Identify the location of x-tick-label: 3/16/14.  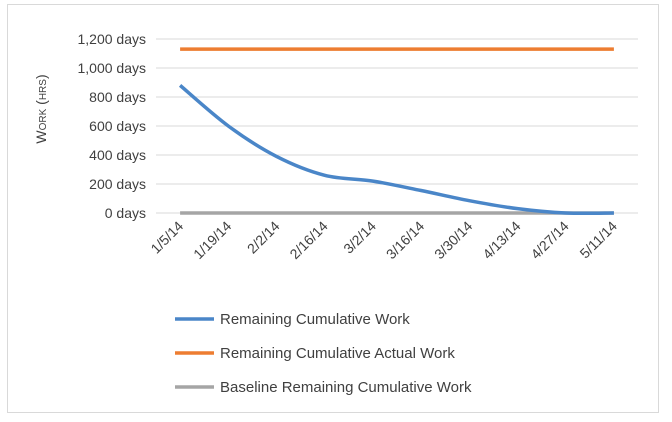
(405, 240).